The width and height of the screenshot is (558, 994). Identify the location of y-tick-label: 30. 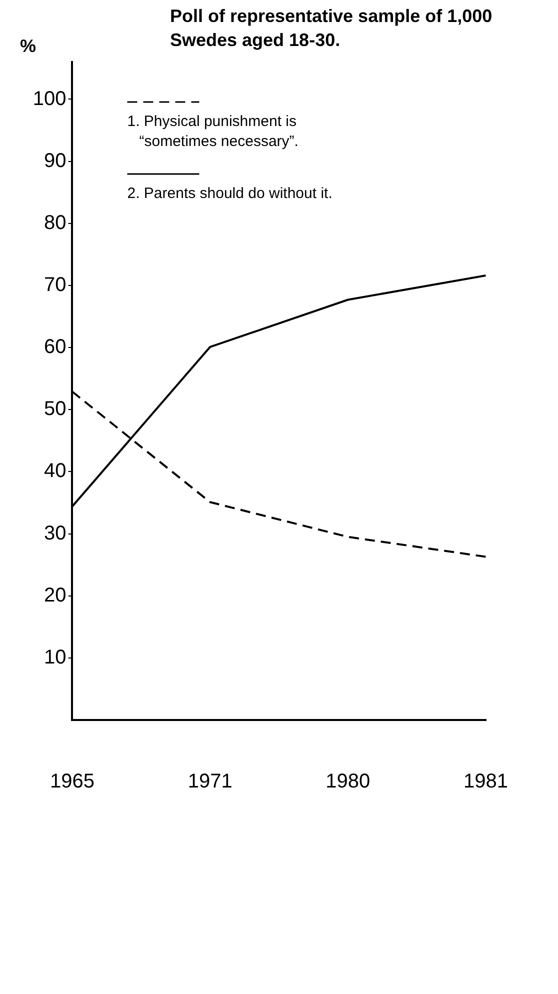
(55, 533).